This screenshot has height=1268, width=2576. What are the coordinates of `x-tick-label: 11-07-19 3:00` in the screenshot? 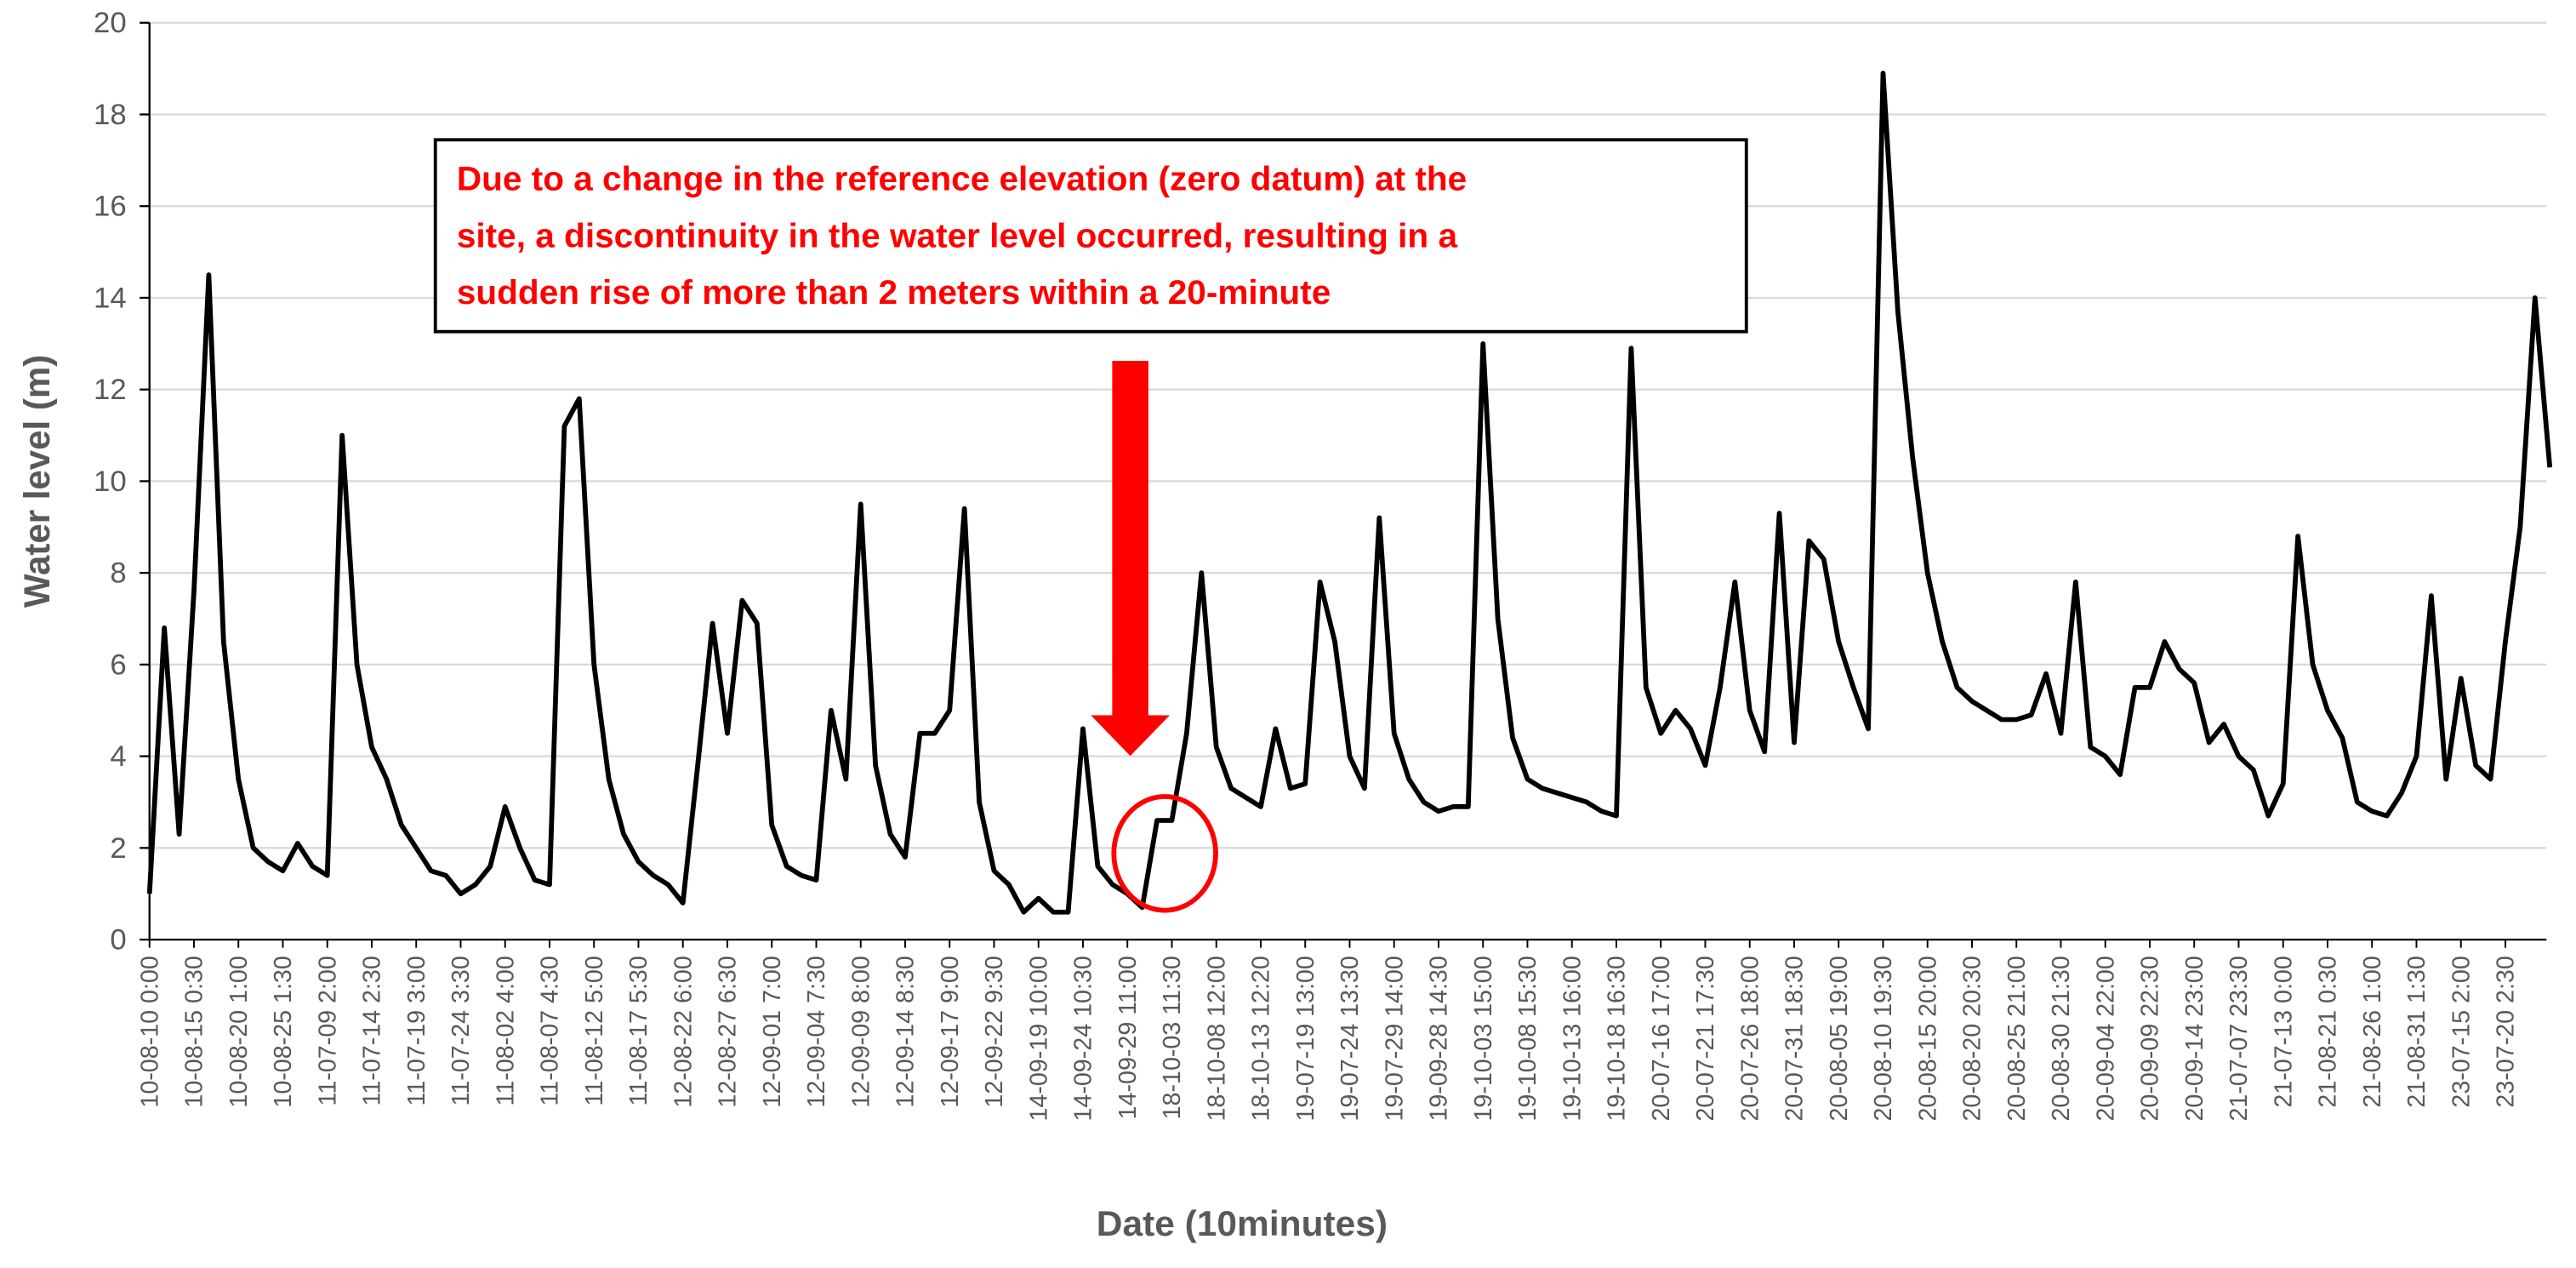 It's located at (417, 1030).